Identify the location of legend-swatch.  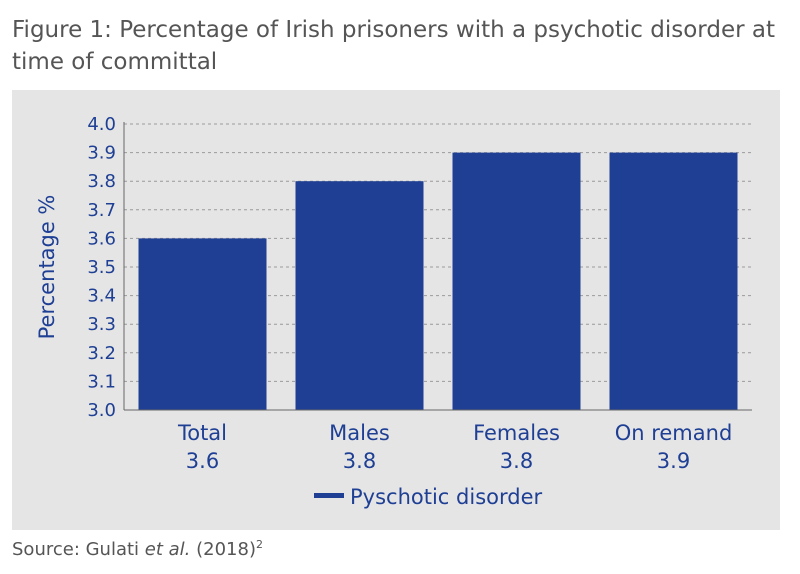
(329, 495).